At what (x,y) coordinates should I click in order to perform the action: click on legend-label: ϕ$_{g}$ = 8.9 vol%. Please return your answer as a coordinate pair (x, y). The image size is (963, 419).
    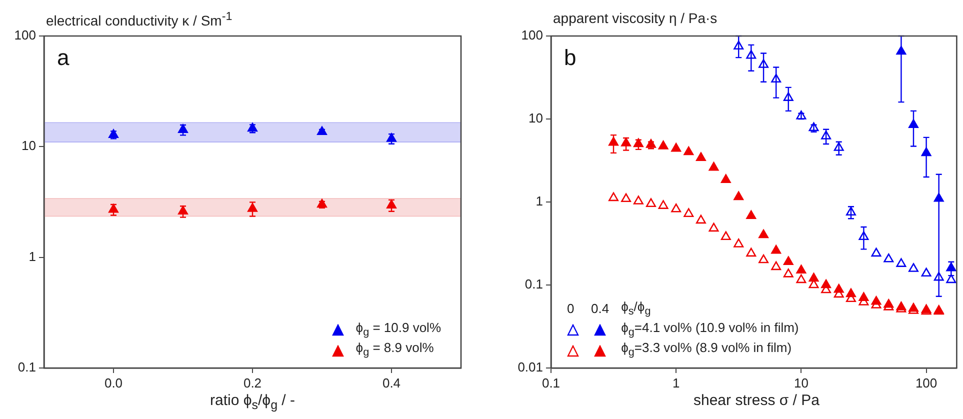
    Looking at the image, I should click on (394, 349).